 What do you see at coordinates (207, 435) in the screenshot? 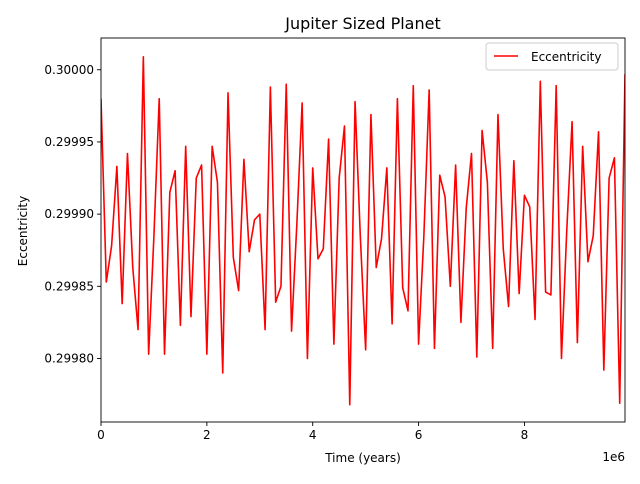
I see `x-tick-label: 2` at bounding box center [207, 435].